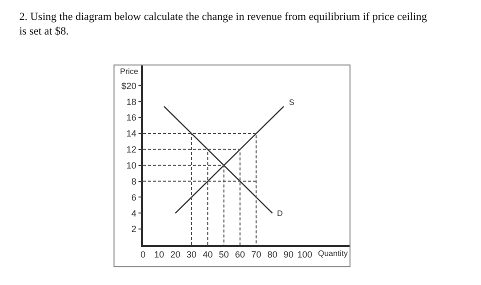  I want to click on y-tick-label: 12, so click(131, 149).